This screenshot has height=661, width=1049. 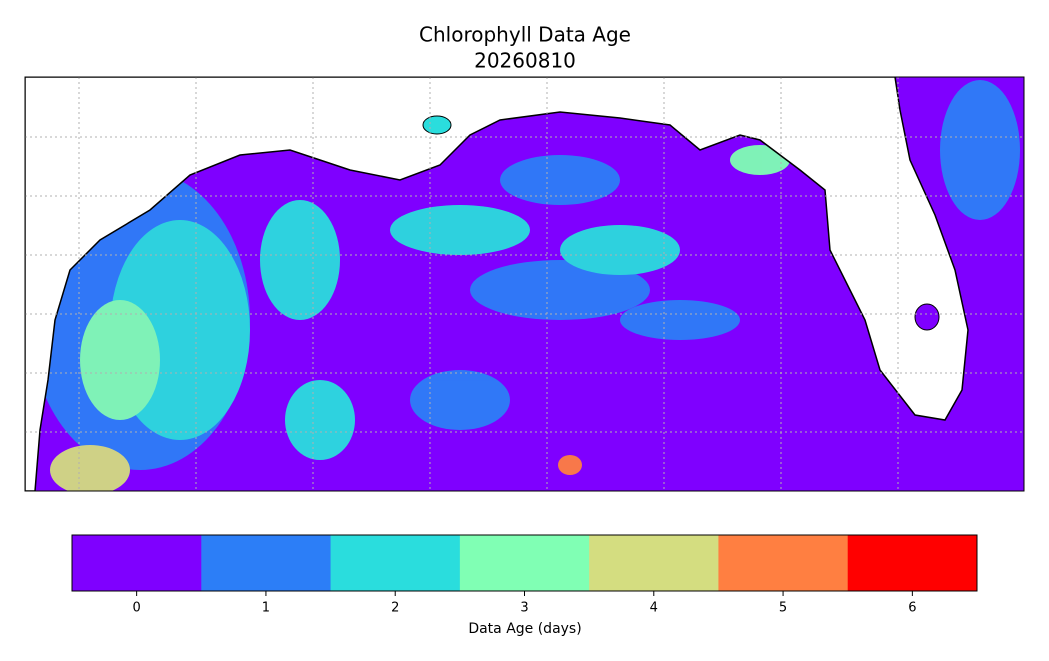 What do you see at coordinates (912, 608) in the screenshot?
I see `tick-label: 6` at bounding box center [912, 608].